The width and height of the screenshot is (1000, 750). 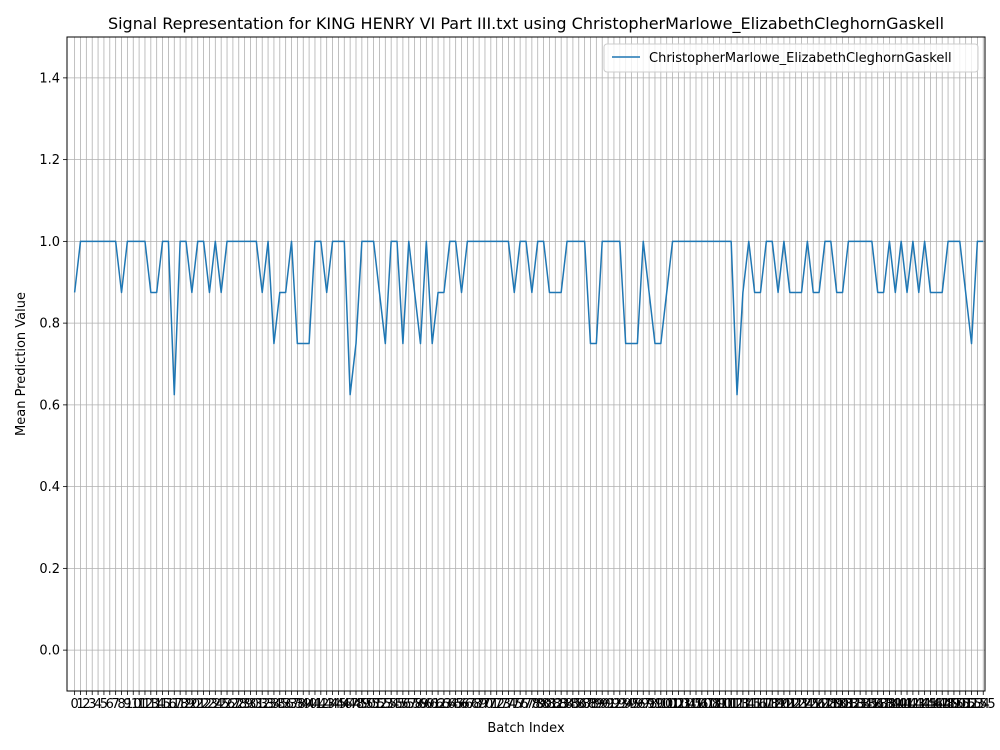 I want to click on y-tick-label: 0.6, so click(x=49, y=405).